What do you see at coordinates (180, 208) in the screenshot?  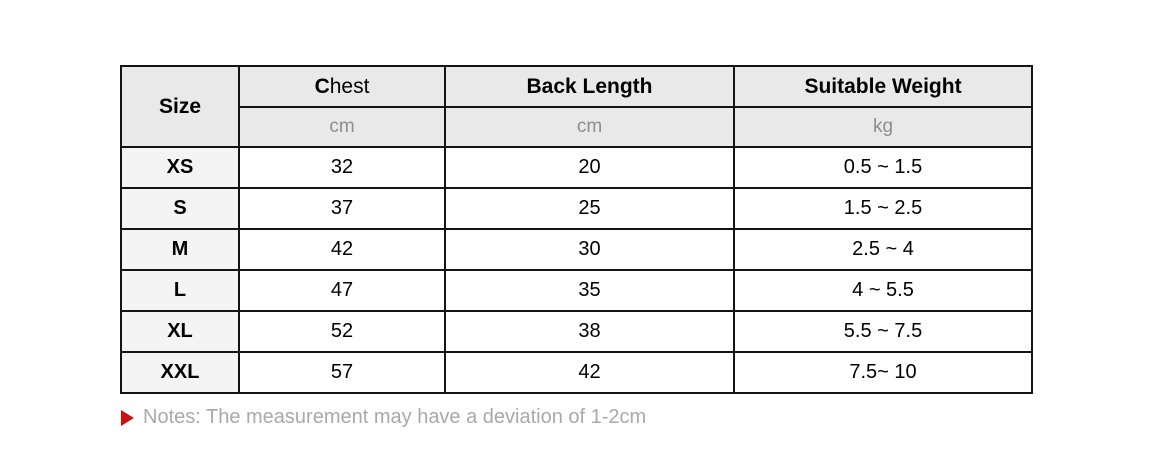 I see `row-size-cell: S` at bounding box center [180, 208].